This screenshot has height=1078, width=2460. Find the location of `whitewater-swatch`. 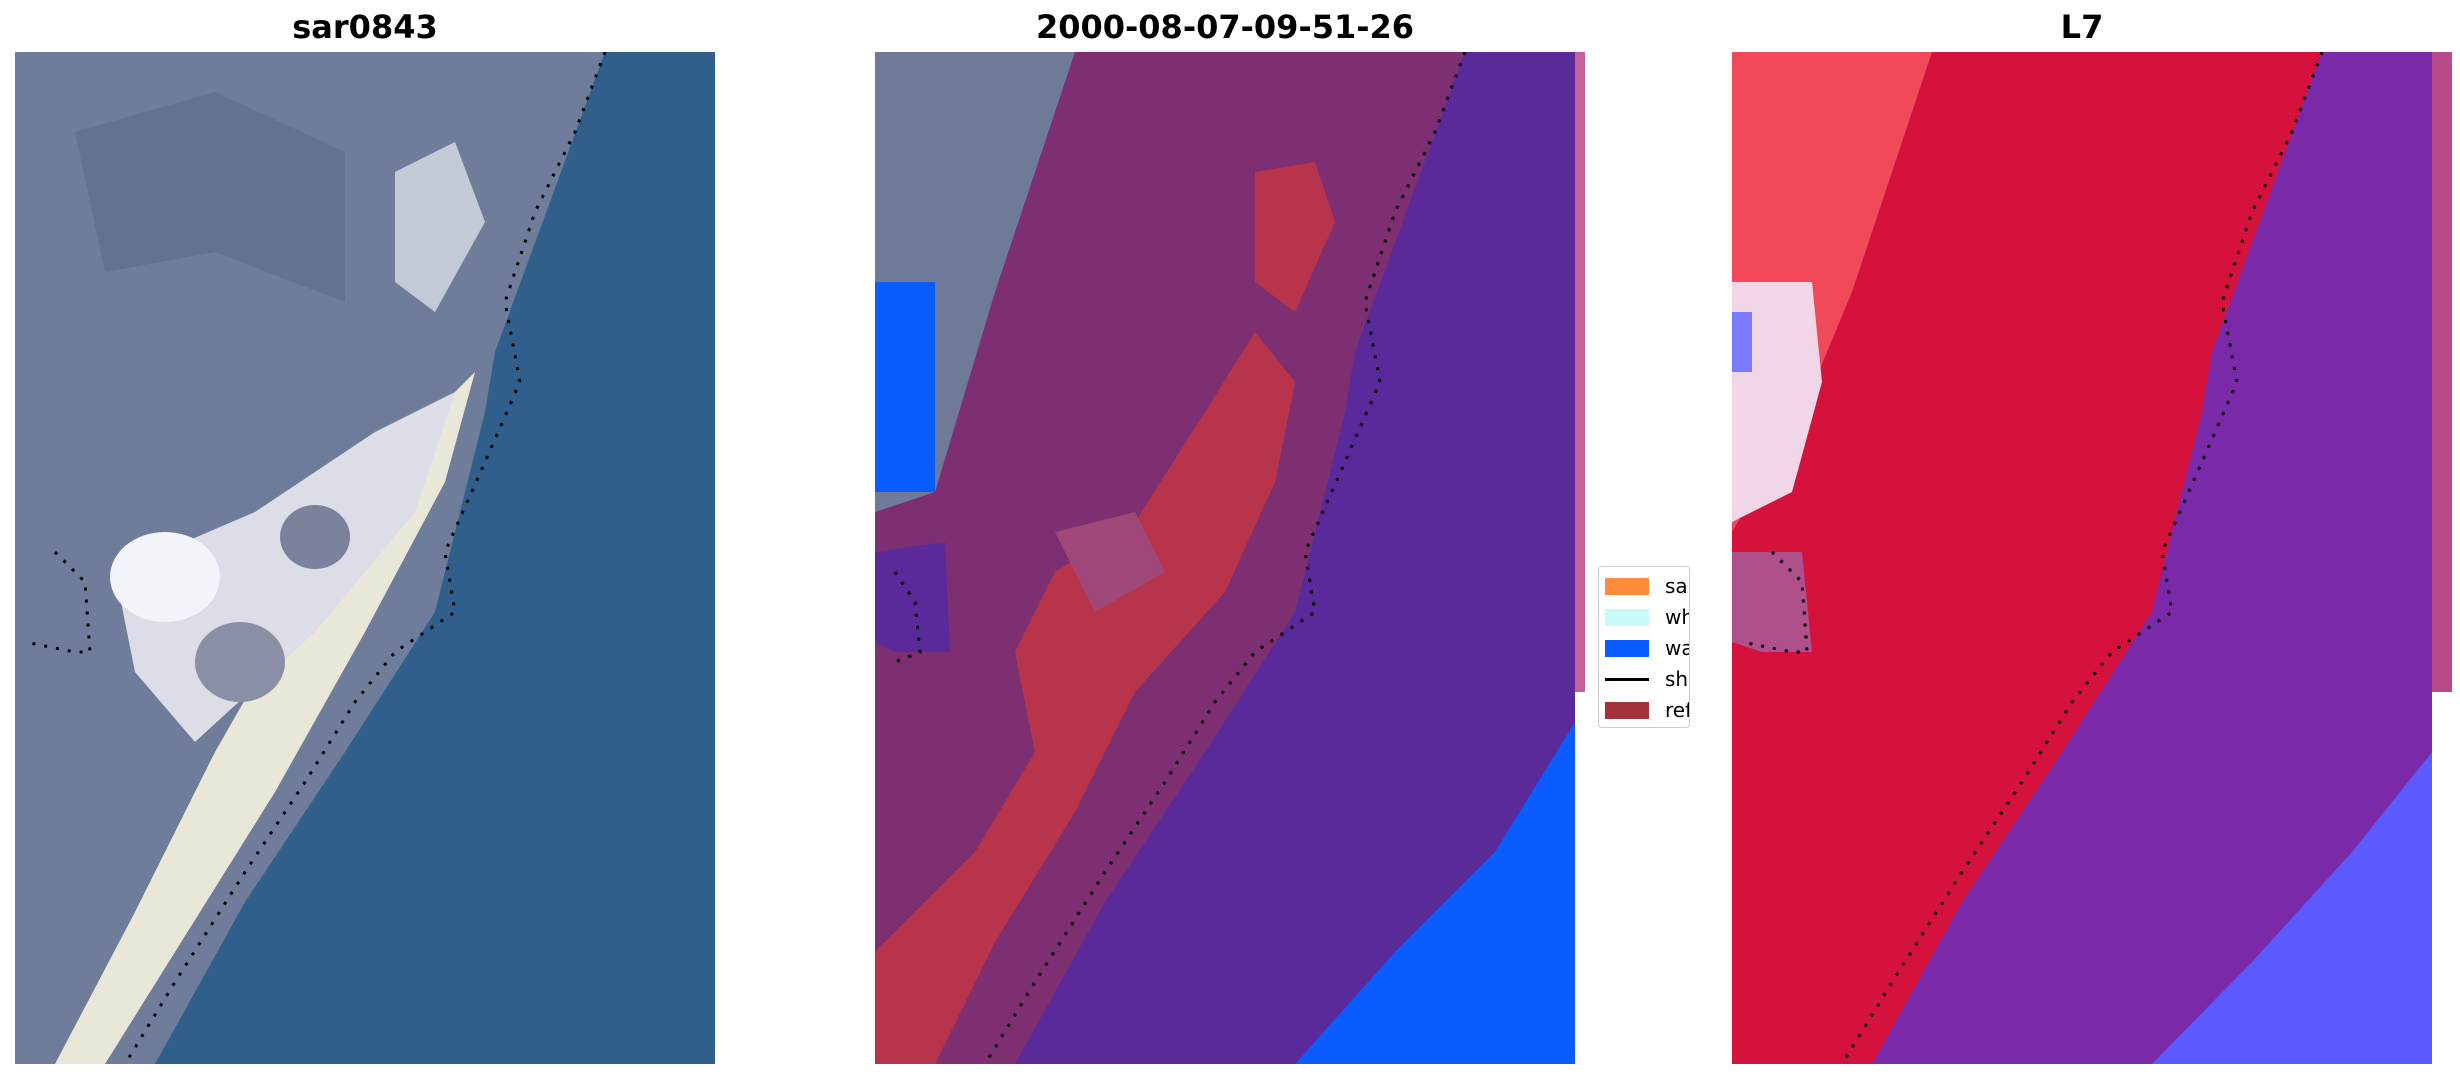

whitewater-swatch is located at coordinates (1627, 617).